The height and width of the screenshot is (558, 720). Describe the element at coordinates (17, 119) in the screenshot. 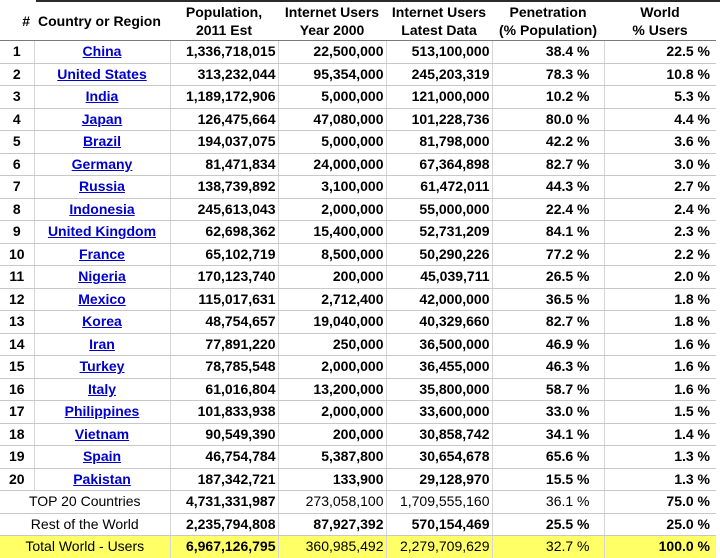

I see `rank-cell: 4` at that location.